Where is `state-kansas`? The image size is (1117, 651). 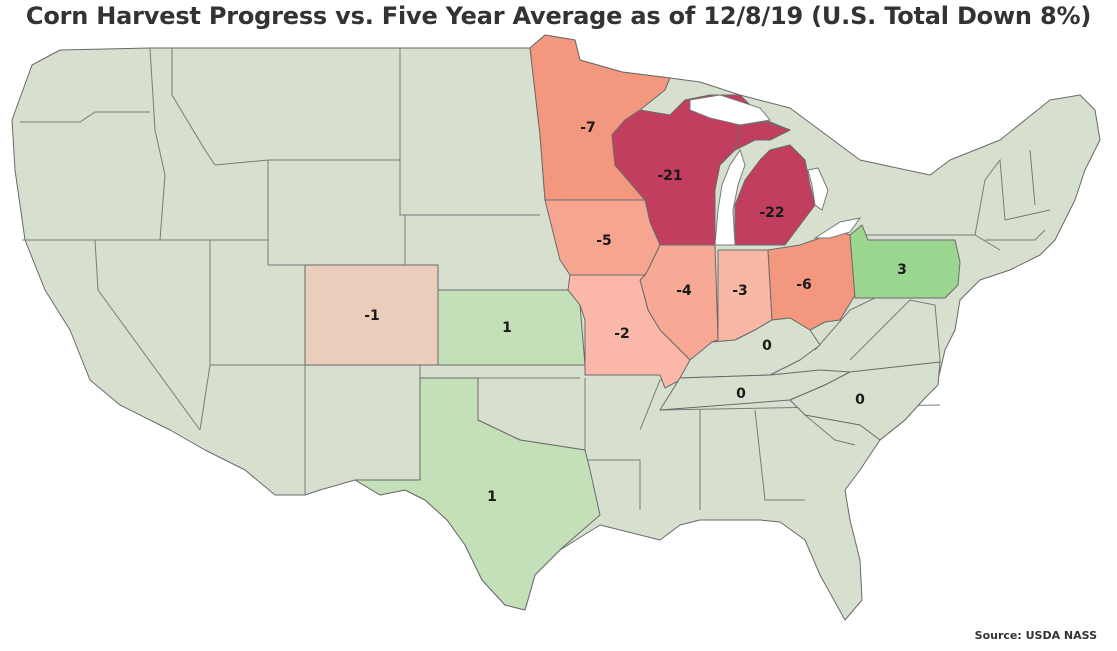 state-kansas is located at coordinates (511, 327).